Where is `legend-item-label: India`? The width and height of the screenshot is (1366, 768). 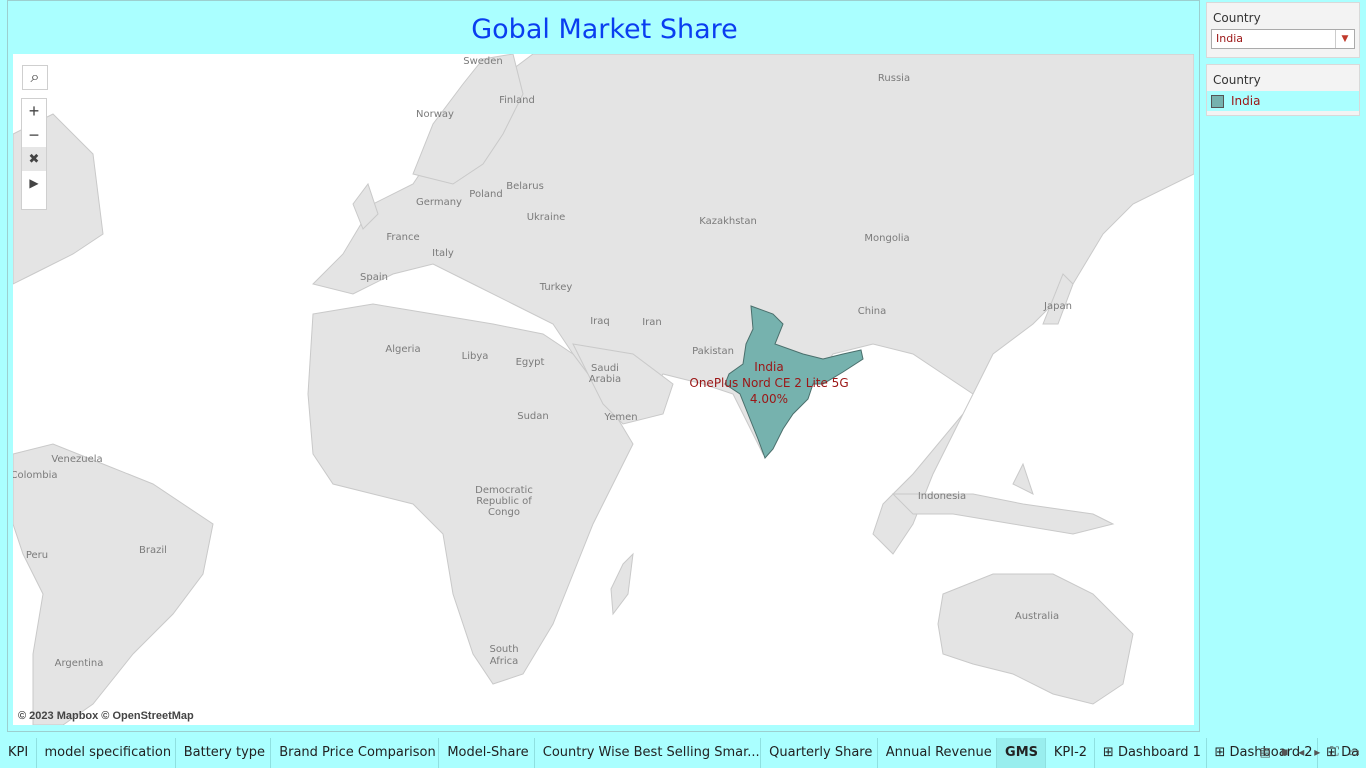 legend-item-label: India is located at coordinates (1246, 101).